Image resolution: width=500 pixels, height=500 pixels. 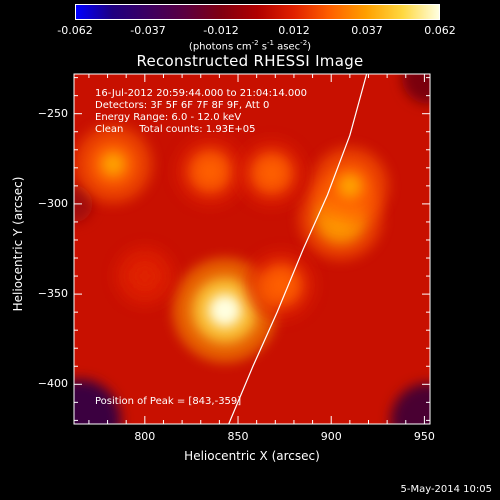 What do you see at coordinates (250, 46) in the screenshot?
I see `colorbar-units: (photons cm-2 s-1 asec-2)` at bounding box center [250, 46].